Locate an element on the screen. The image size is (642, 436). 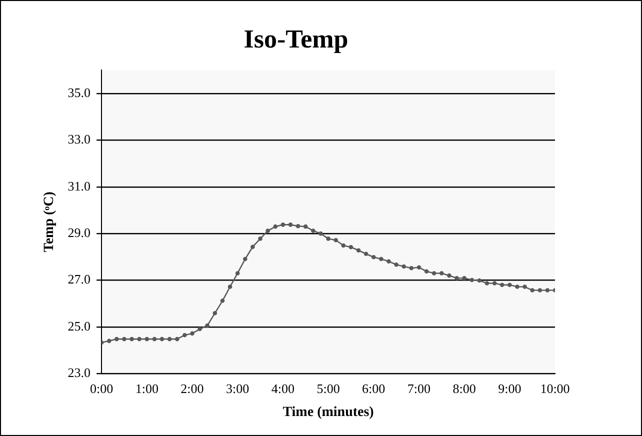
y-tick-label: 29.0 is located at coordinates (79, 232).